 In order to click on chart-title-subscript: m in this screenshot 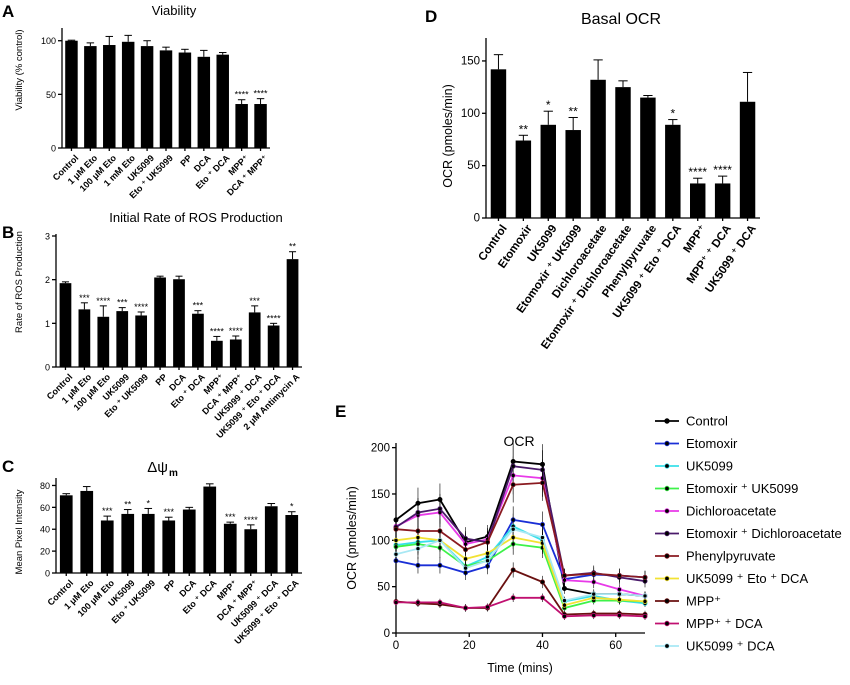, I will do `click(173, 473)`.